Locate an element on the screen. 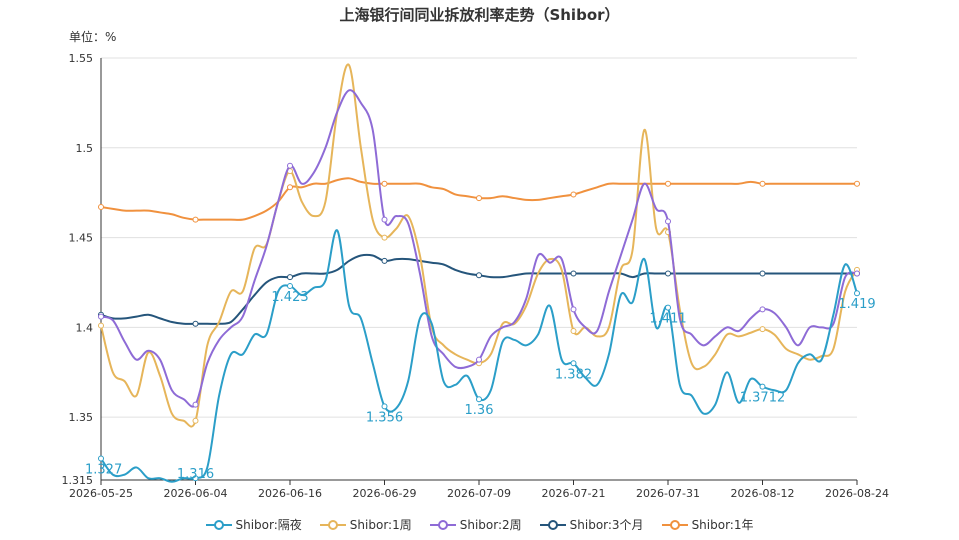  legend-label: Shibor:隔夜 is located at coordinates (268, 525).